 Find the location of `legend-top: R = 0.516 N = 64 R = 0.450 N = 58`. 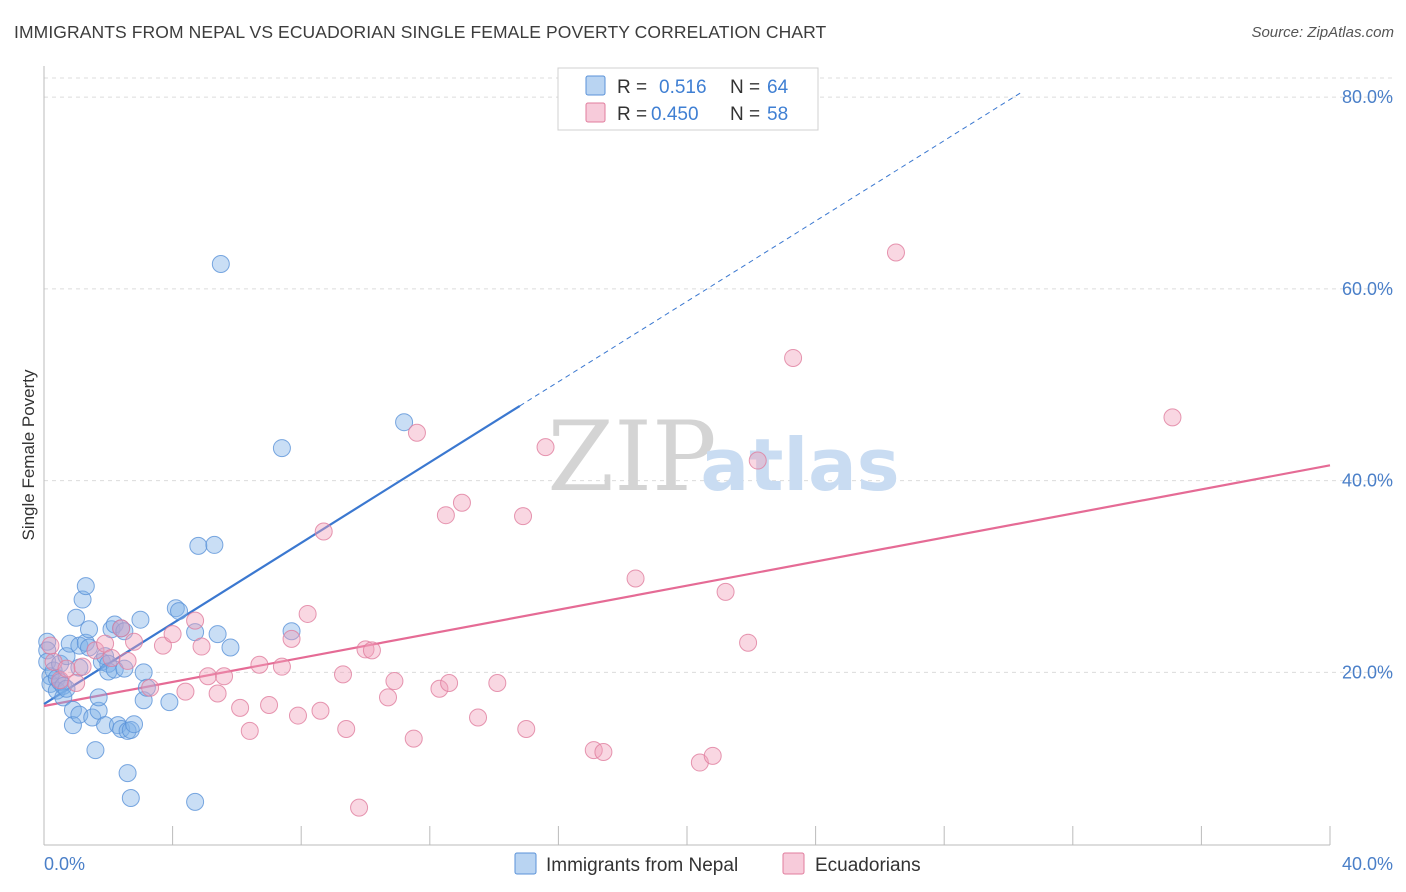

legend-top: R = 0.516 N = 64 R = 0.450 N = 58 is located at coordinates (688, 99).